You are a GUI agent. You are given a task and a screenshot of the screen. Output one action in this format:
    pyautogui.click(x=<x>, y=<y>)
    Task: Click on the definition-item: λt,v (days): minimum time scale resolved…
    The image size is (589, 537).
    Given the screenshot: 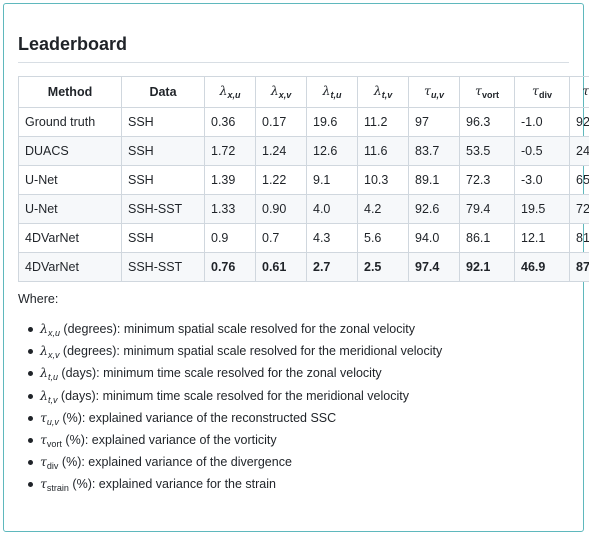 What is the action you would take?
    pyautogui.click(x=230, y=396)
    